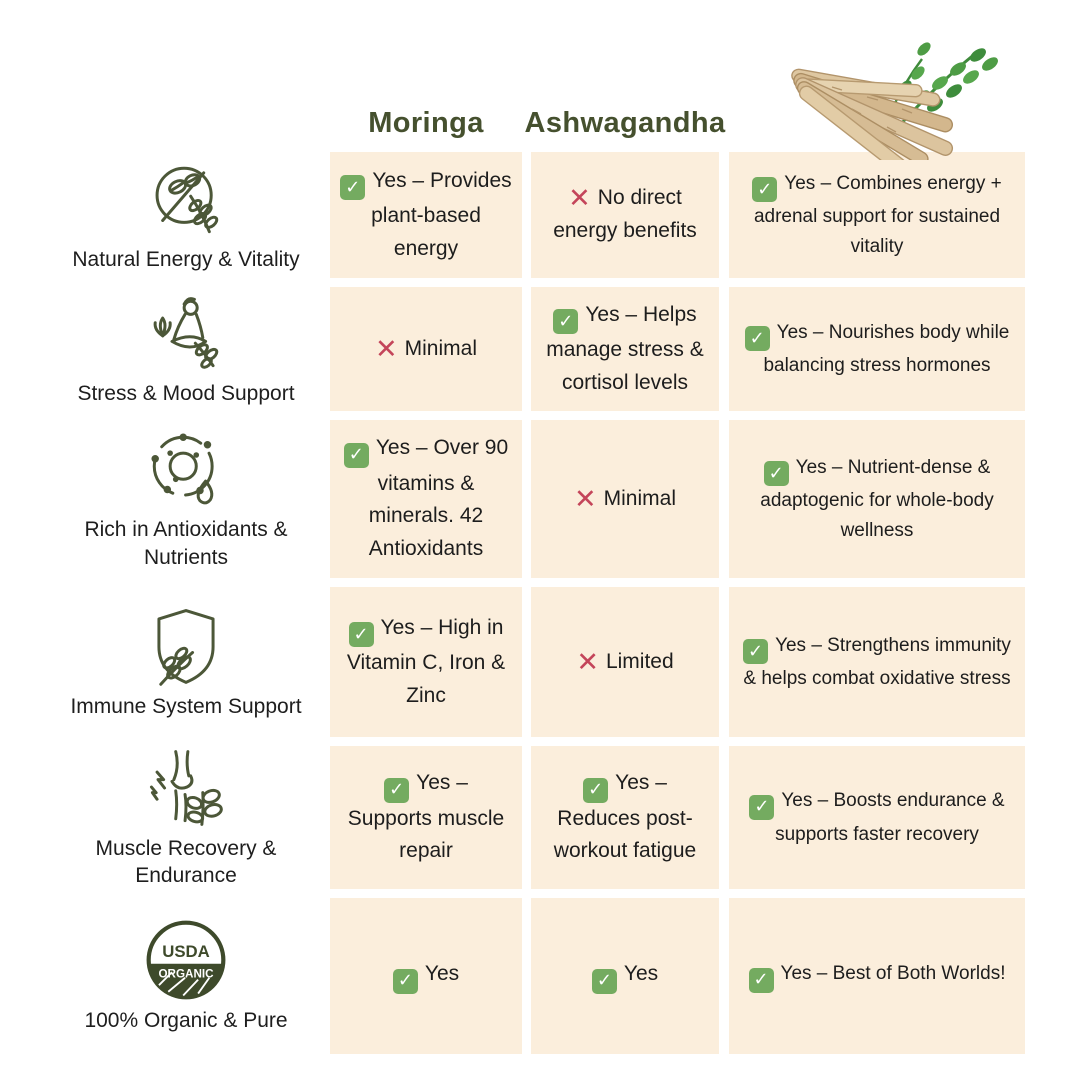 Image resolution: width=1080 pixels, height=1080 pixels. Describe the element at coordinates (186, 1020) in the screenshot. I see `feature-label: 100% Organic & Pure` at that location.